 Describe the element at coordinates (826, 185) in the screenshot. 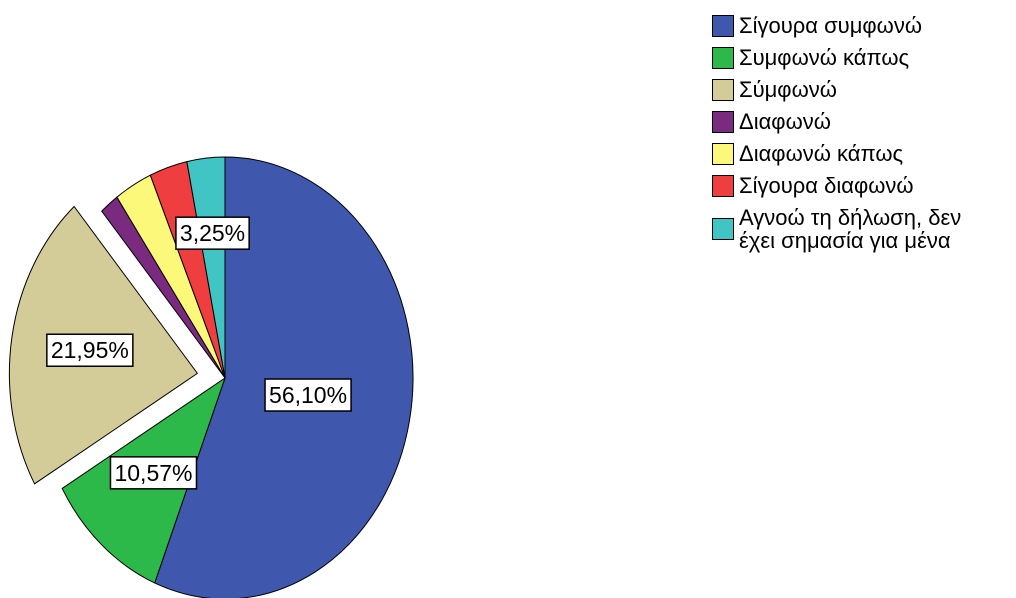

I see `legend-label: Σίγουρα διαφωνώ` at that location.